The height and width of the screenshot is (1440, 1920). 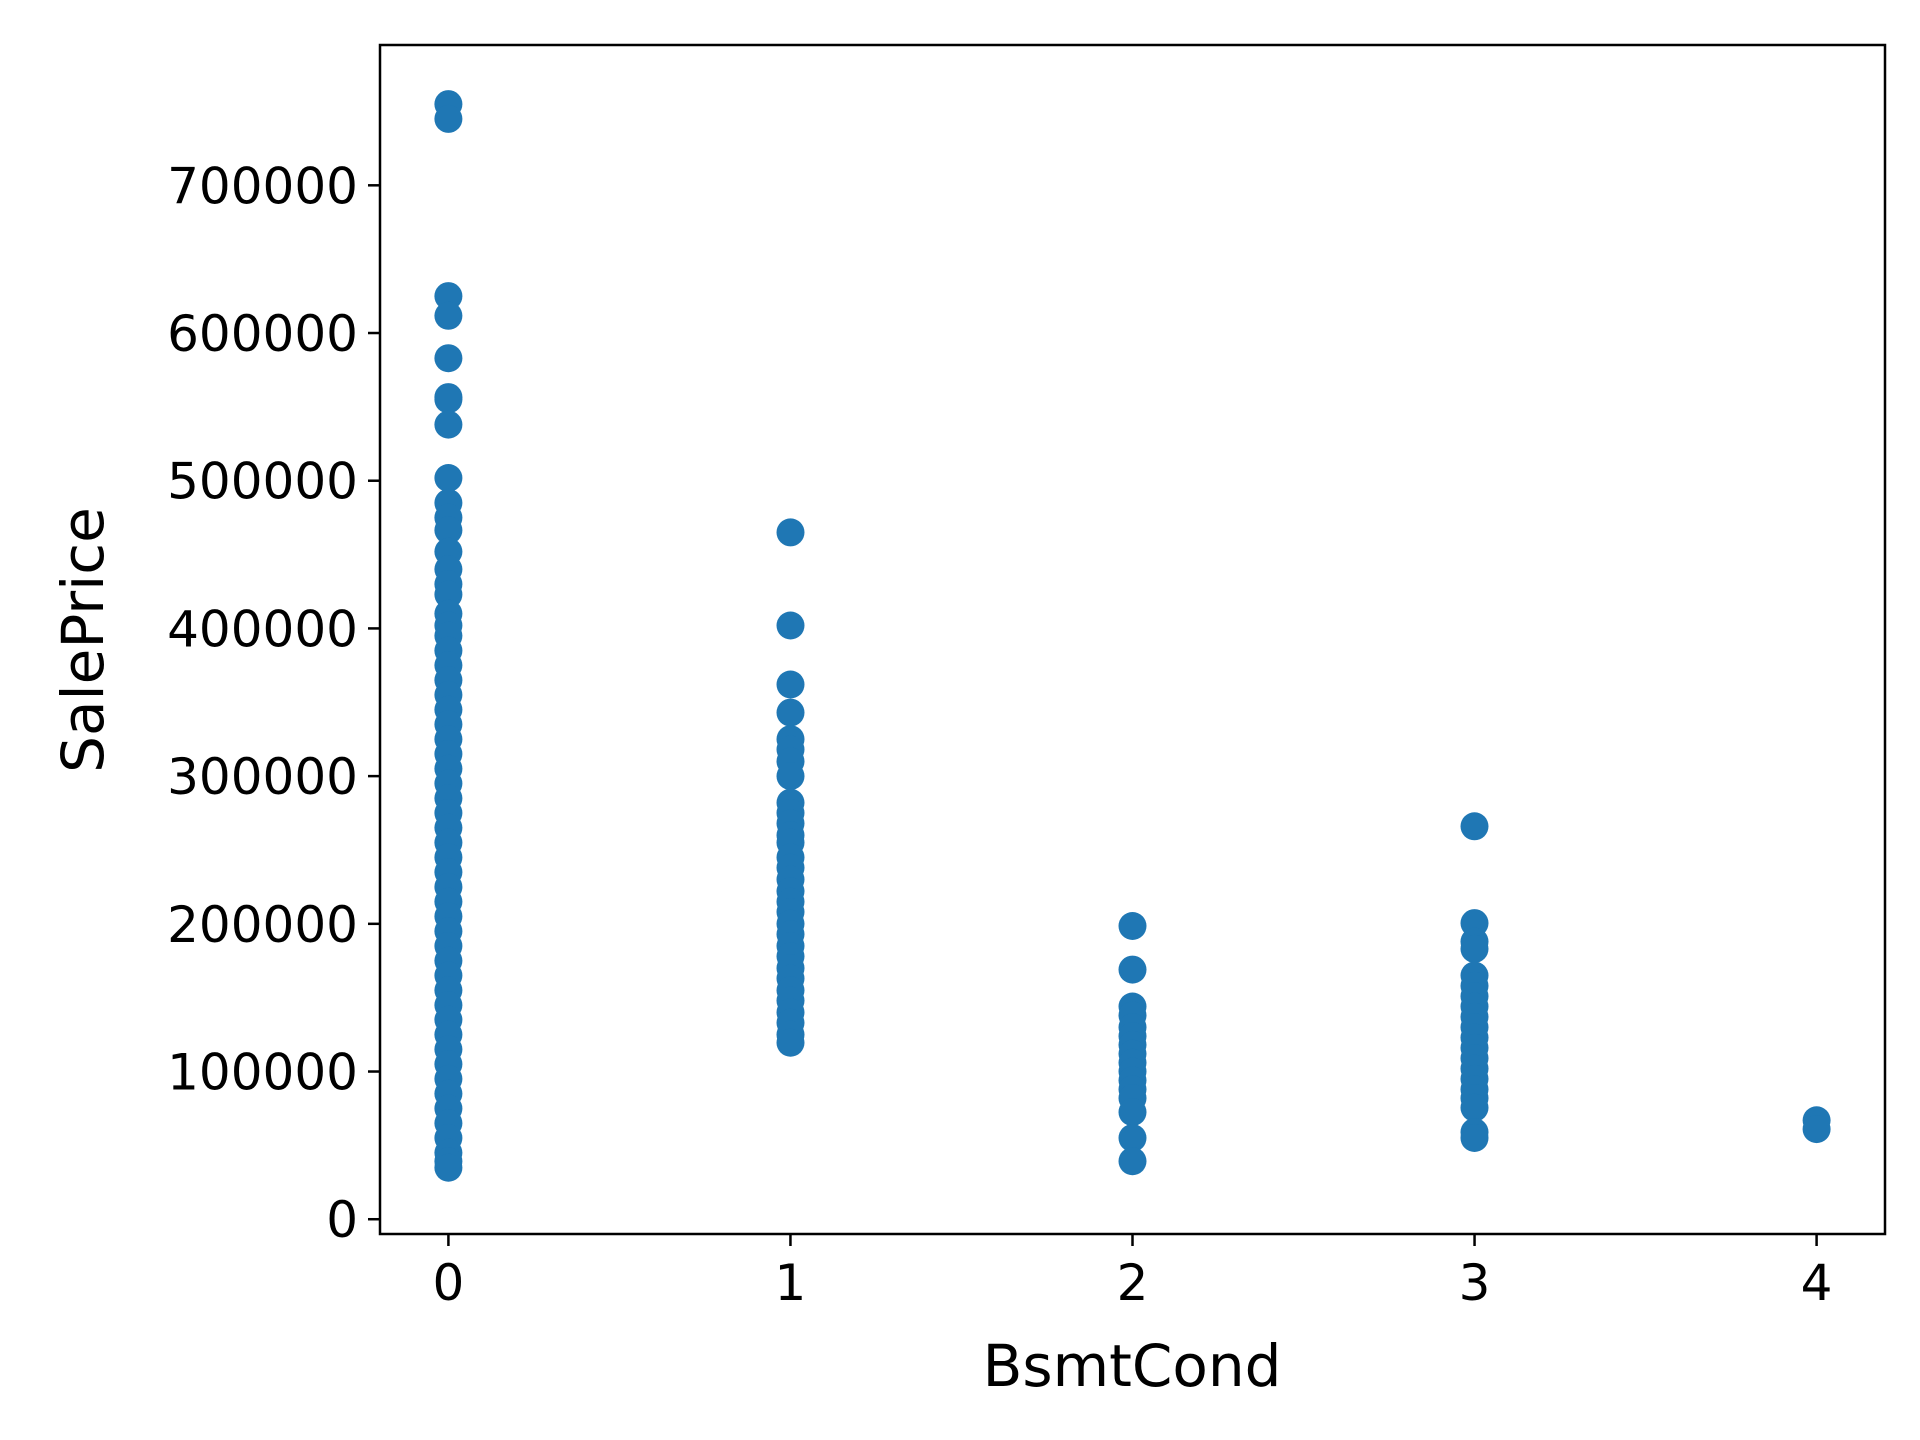 I want to click on y-tick-label: 400000, so click(x=262, y=629).